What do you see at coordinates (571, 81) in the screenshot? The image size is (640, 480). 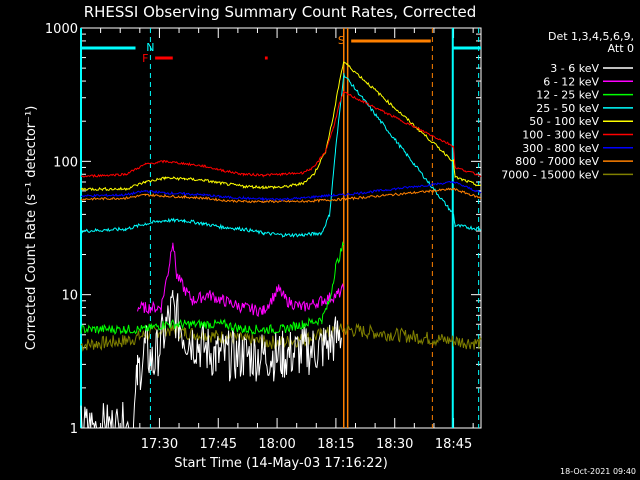 I see `legend-label: 6 - 12 keV` at bounding box center [571, 81].